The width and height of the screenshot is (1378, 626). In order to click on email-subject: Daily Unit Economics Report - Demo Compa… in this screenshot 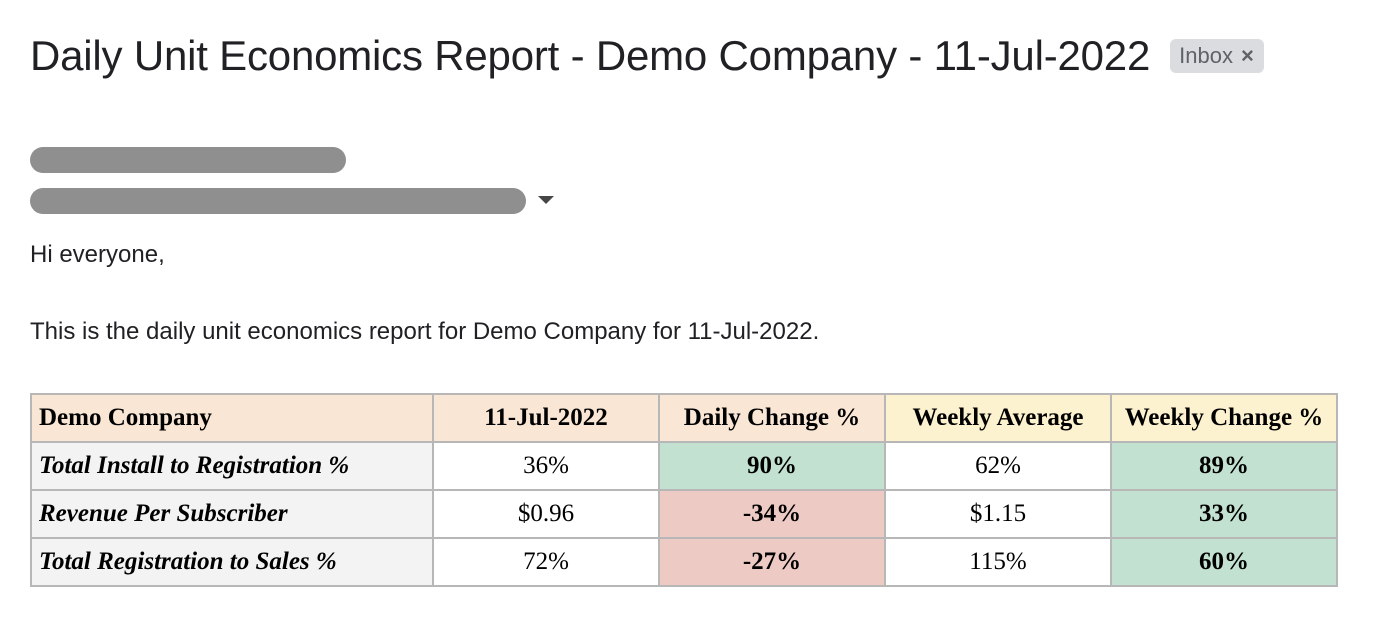, I will do `click(590, 55)`.